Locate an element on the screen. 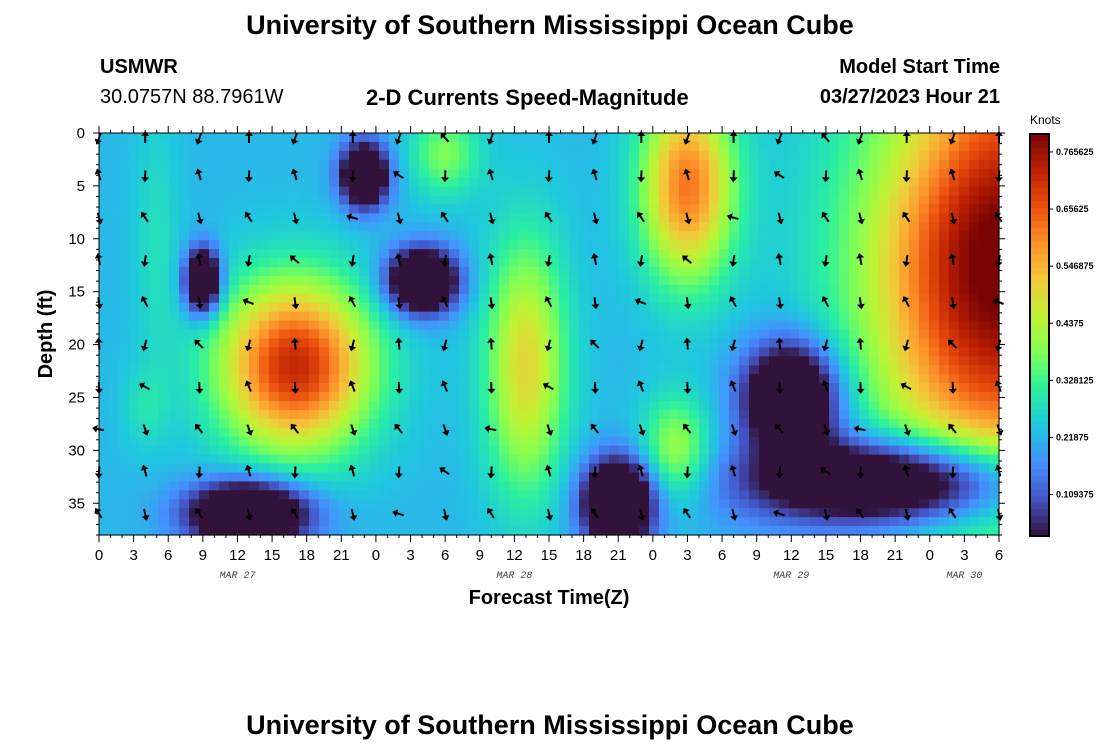 This screenshot has width=1100, height=750. x-axis-label: Forecast Time(Z) is located at coordinates (549, 598).